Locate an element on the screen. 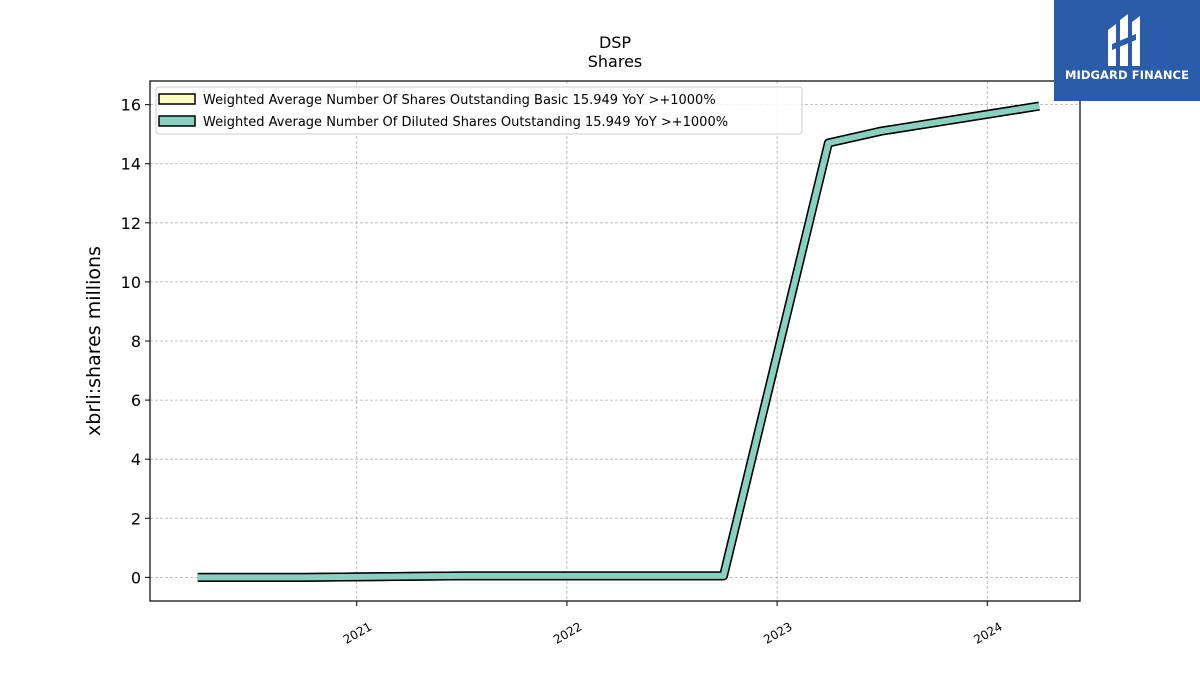  chart-title: DSP is located at coordinates (615, 42).